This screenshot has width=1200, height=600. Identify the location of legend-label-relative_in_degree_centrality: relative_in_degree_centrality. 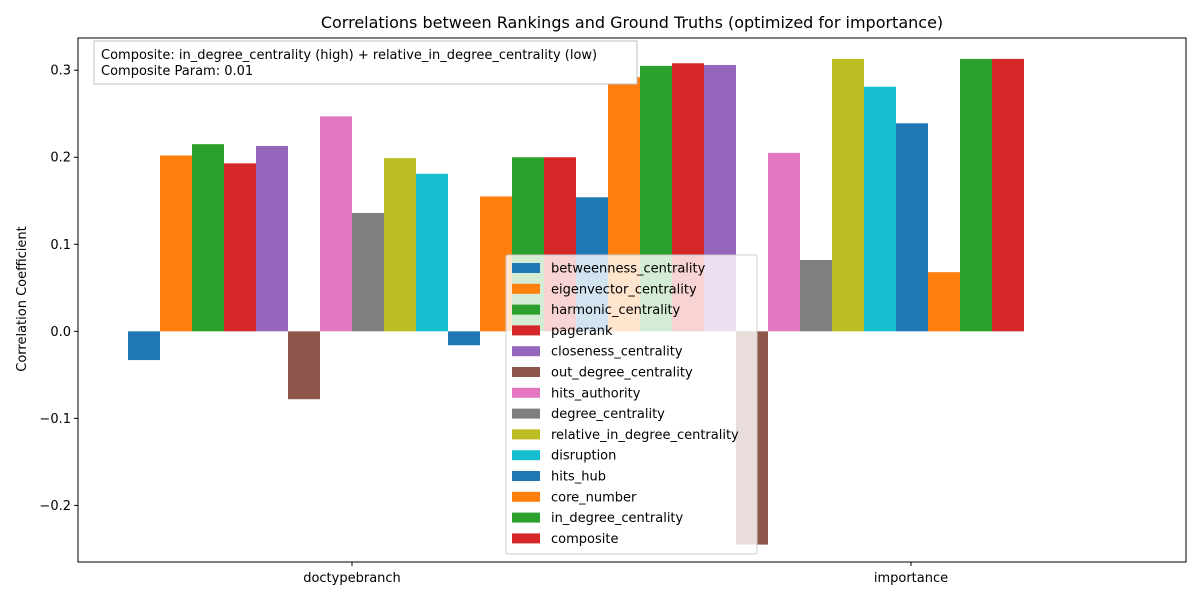
(645, 435).